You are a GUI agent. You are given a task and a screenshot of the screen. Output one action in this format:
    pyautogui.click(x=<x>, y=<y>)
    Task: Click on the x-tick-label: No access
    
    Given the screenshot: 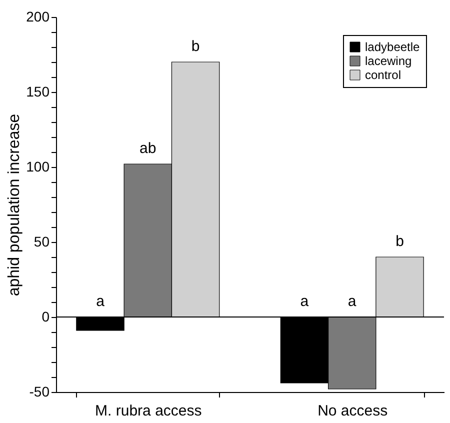 What is the action you would take?
    pyautogui.click(x=353, y=411)
    